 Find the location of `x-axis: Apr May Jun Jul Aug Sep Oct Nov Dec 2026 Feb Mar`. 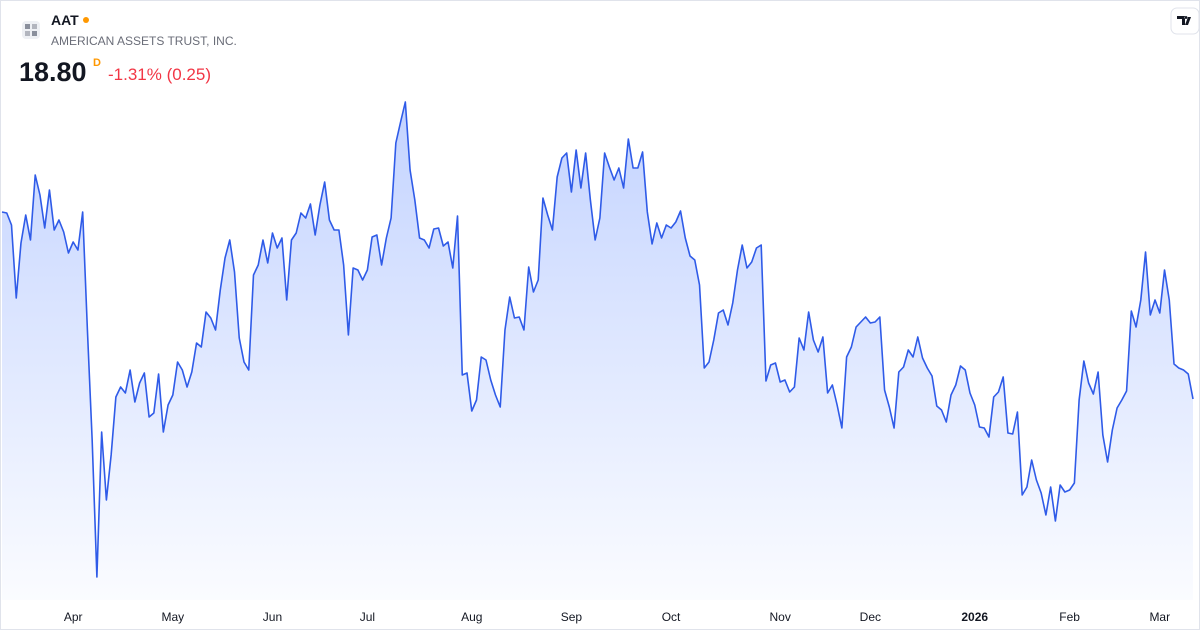

x-axis: Apr May Jun Jul Aug Sep Oct Nov Dec 2026 Feb Mar is located at coordinates (617, 617).